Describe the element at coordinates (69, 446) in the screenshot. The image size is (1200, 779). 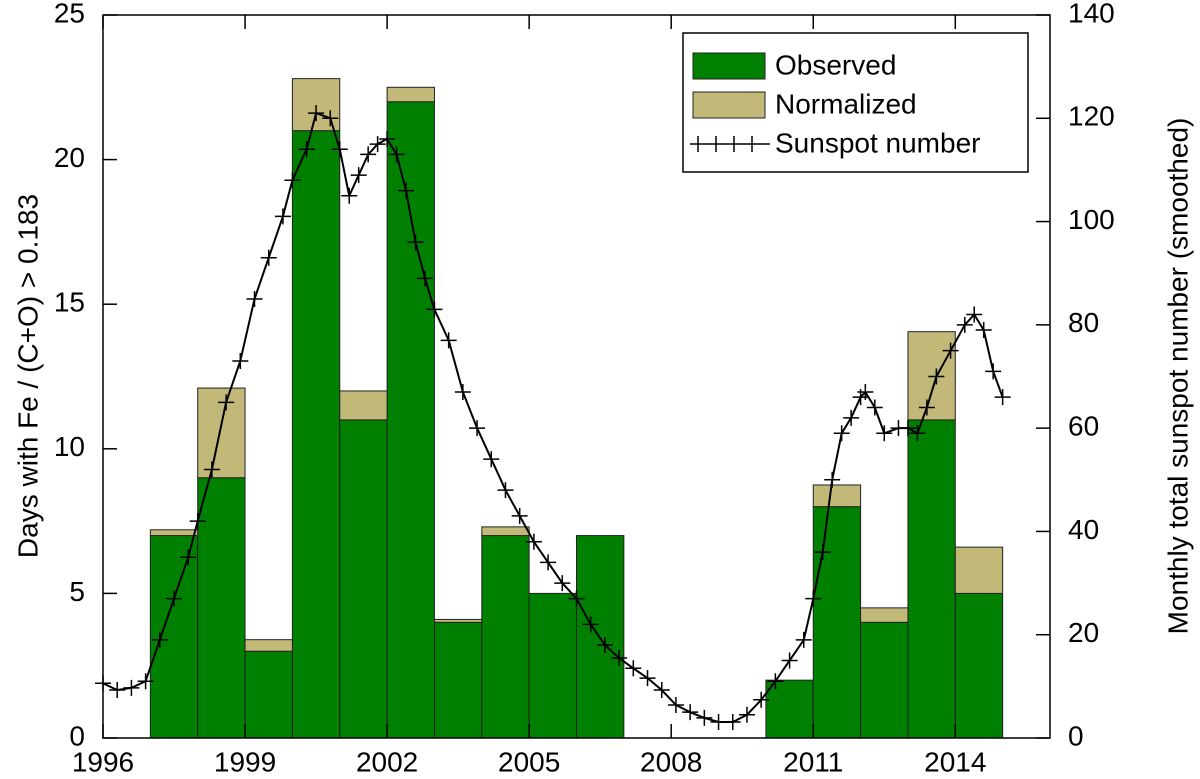
I see `y-tick-label: 10` at that location.